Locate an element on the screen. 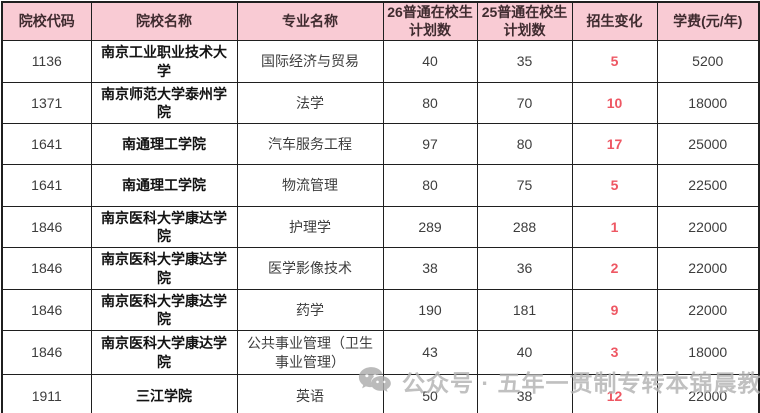 This screenshot has width=760, height=413. table-row: 1846 南京医科大学康达学院 药学 190 181 9 22000 is located at coordinates (380, 310).